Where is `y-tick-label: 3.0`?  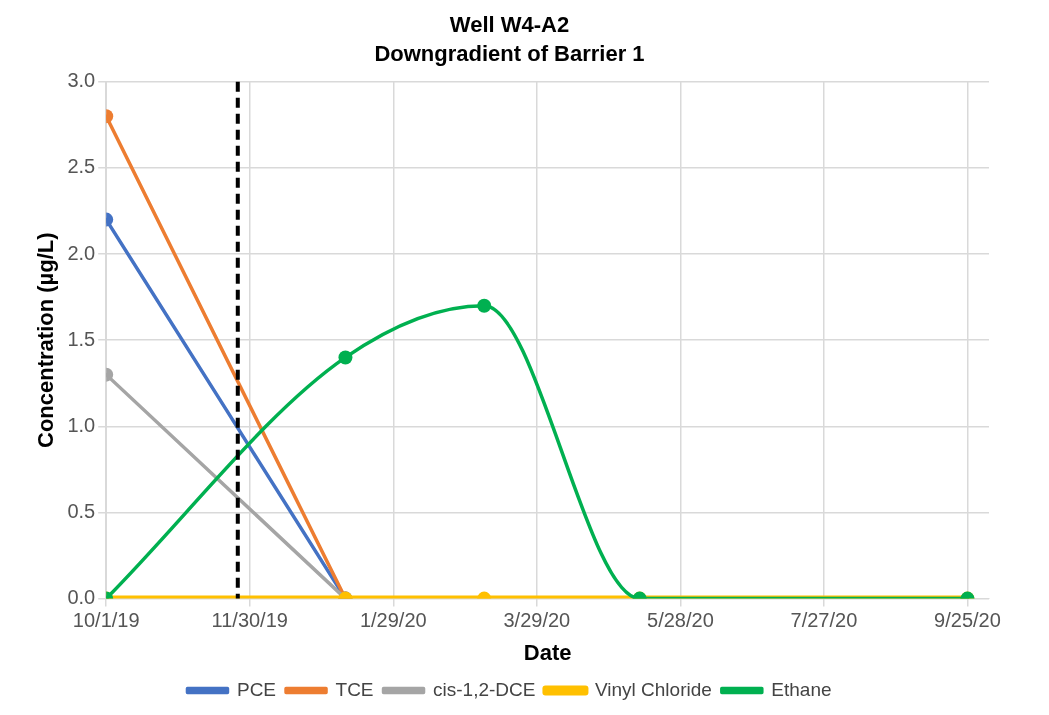 y-tick-label: 3.0 is located at coordinates (81, 80).